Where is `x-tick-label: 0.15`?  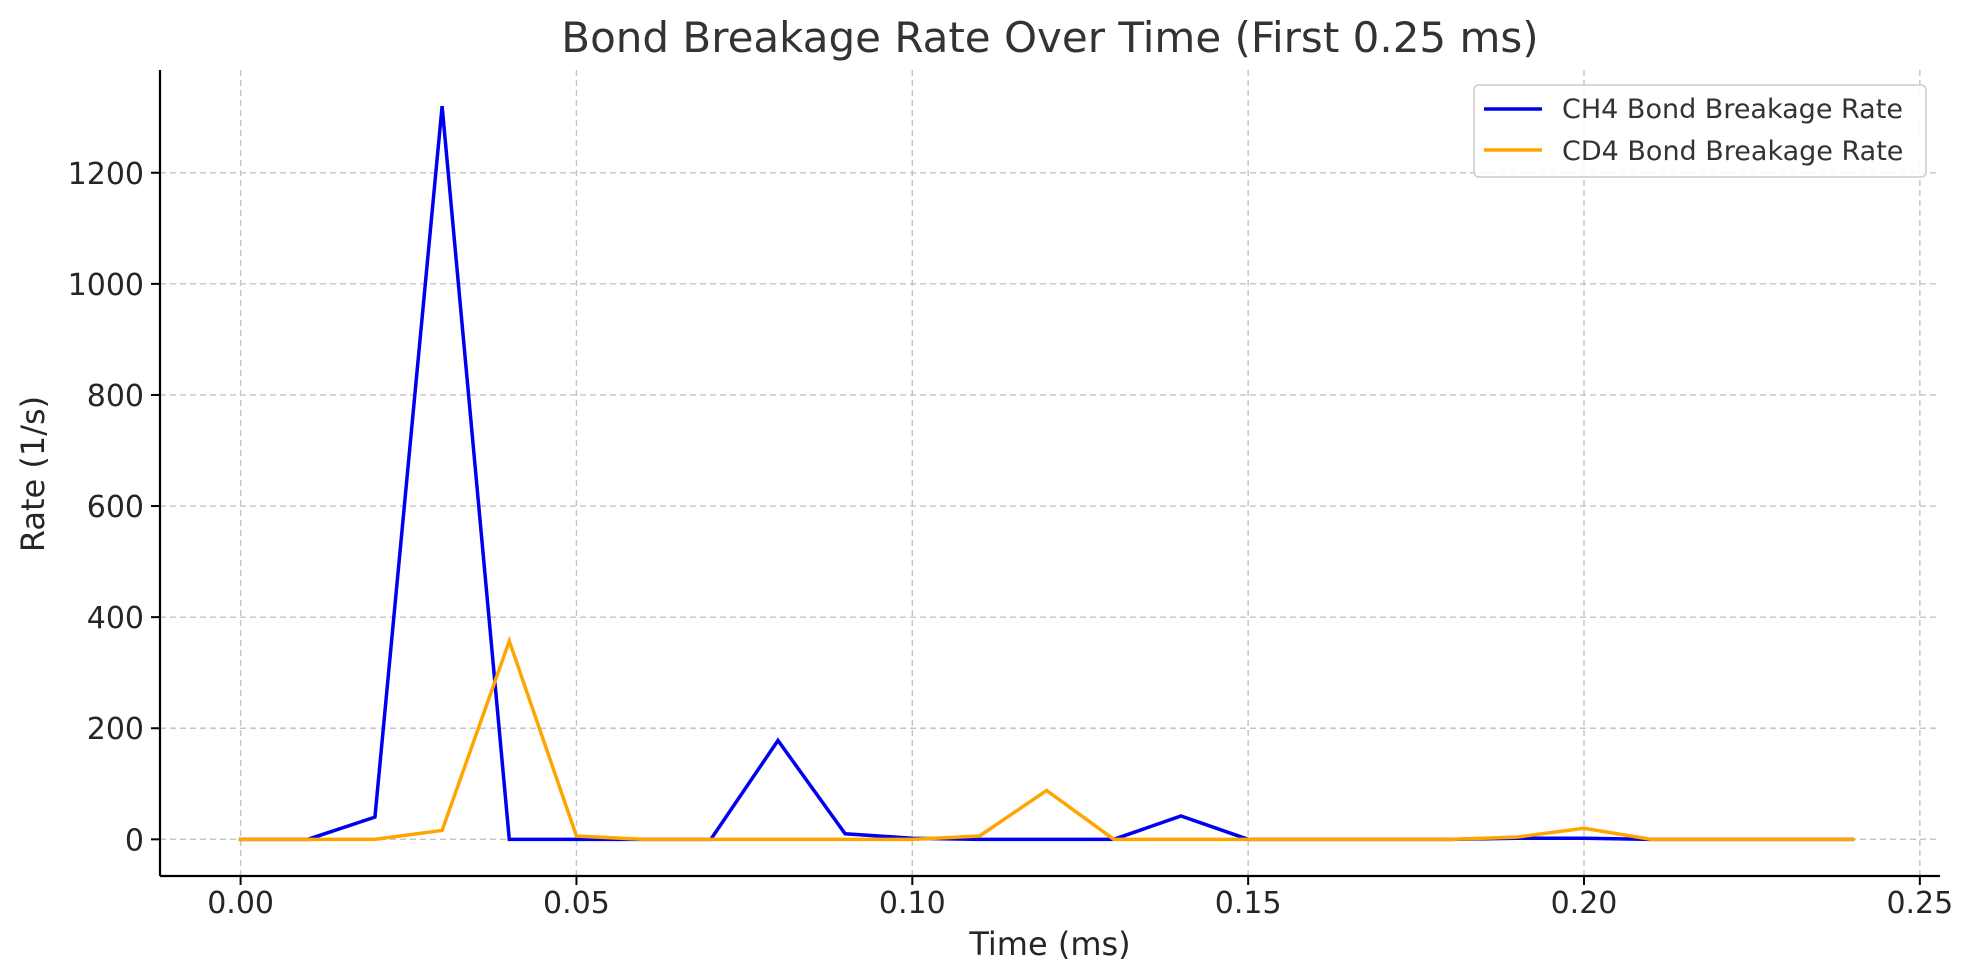 x-tick-label: 0.15 is located at coordinates (1248, 903).